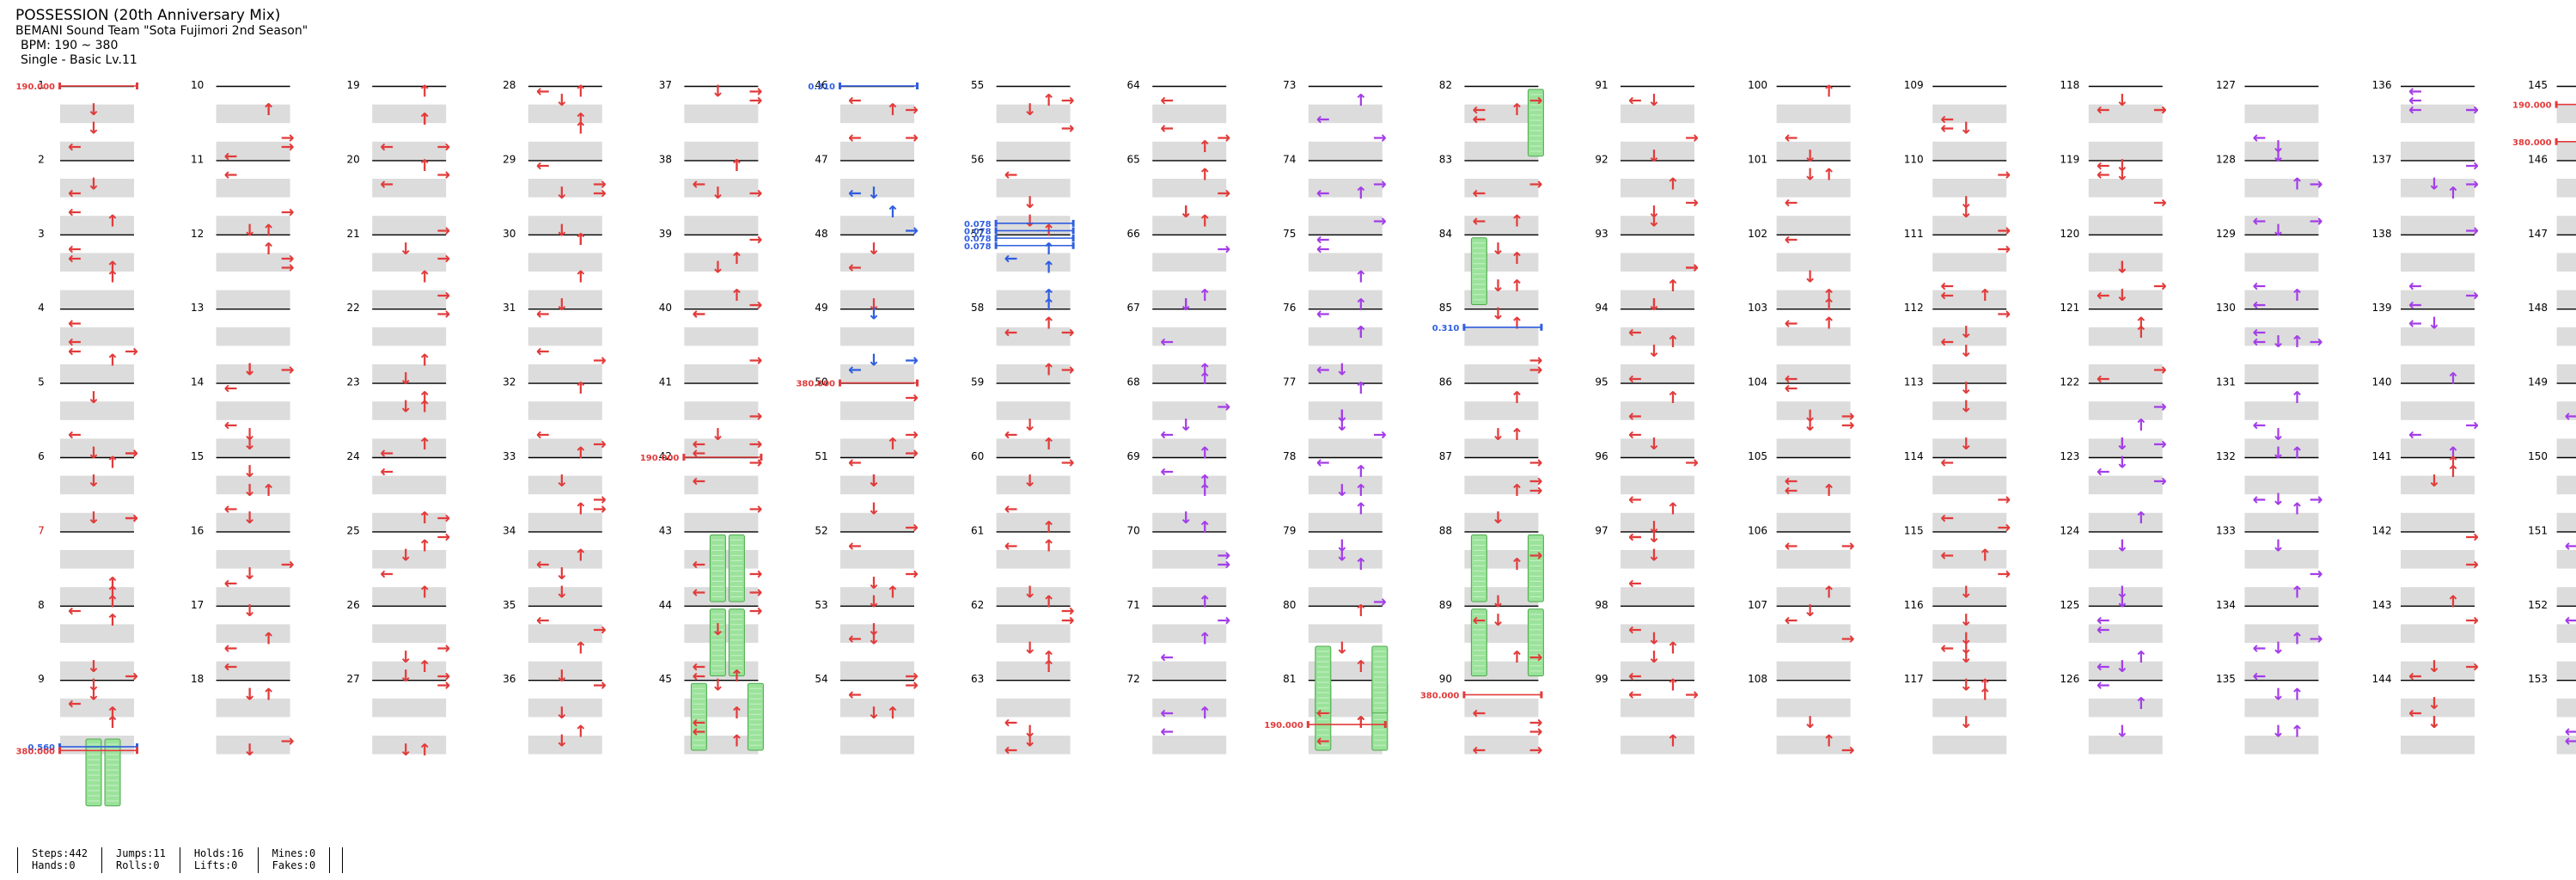 This screenshot has width=2576, height=880. What do you see at coordinates (1307, 725) in the screenshot?
I see `bpm-marker-start` at bounding box center [1307, 725].